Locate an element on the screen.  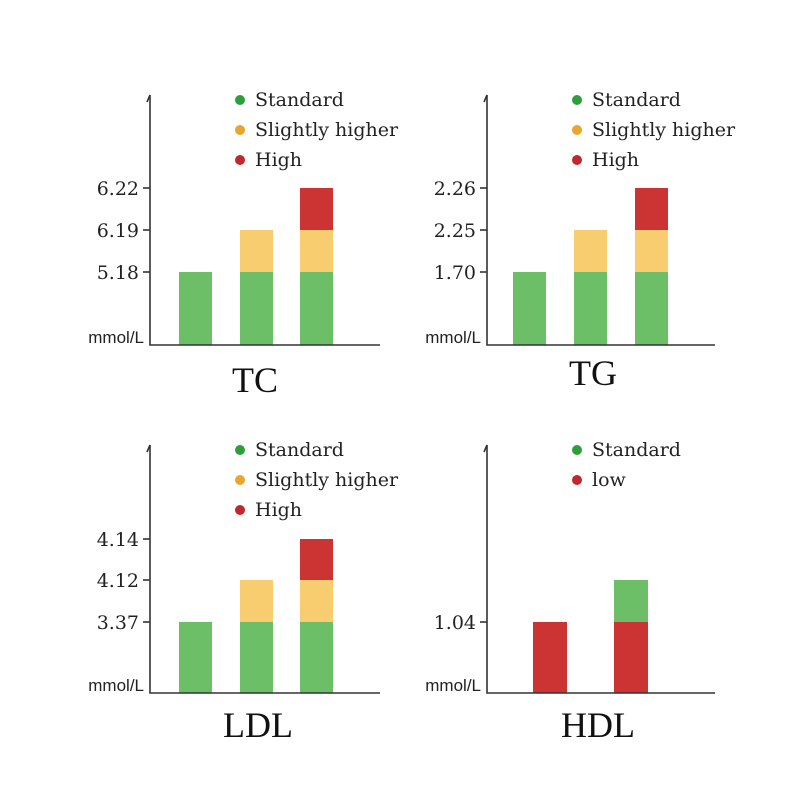
y-tick-label: 4.14 is located at coordinates (118, 540).